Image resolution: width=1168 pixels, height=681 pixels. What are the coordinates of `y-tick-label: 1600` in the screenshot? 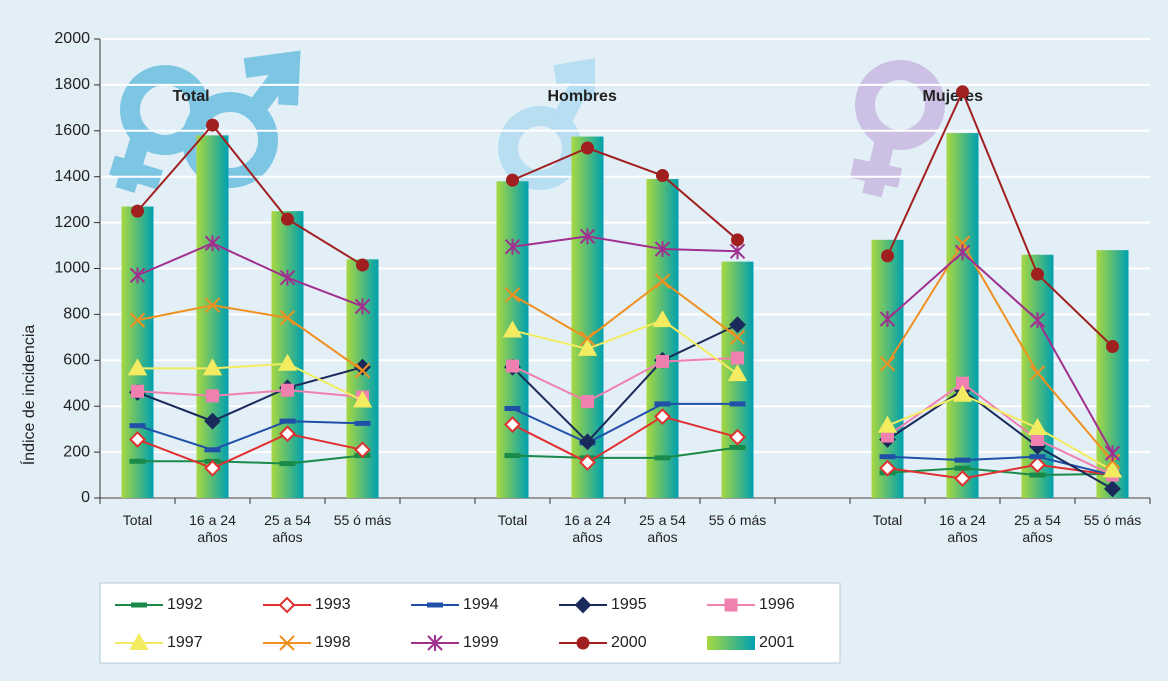 It's located at (72, 130).